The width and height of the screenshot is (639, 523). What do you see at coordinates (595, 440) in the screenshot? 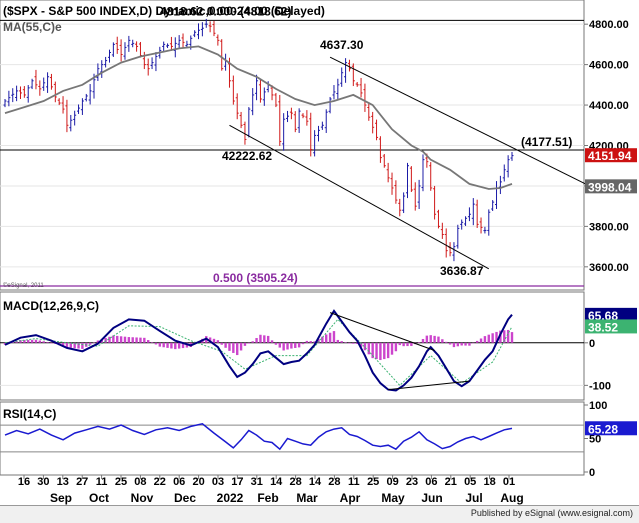
I see `rsi-tick-label: 50` at bounding box center [595, 440].